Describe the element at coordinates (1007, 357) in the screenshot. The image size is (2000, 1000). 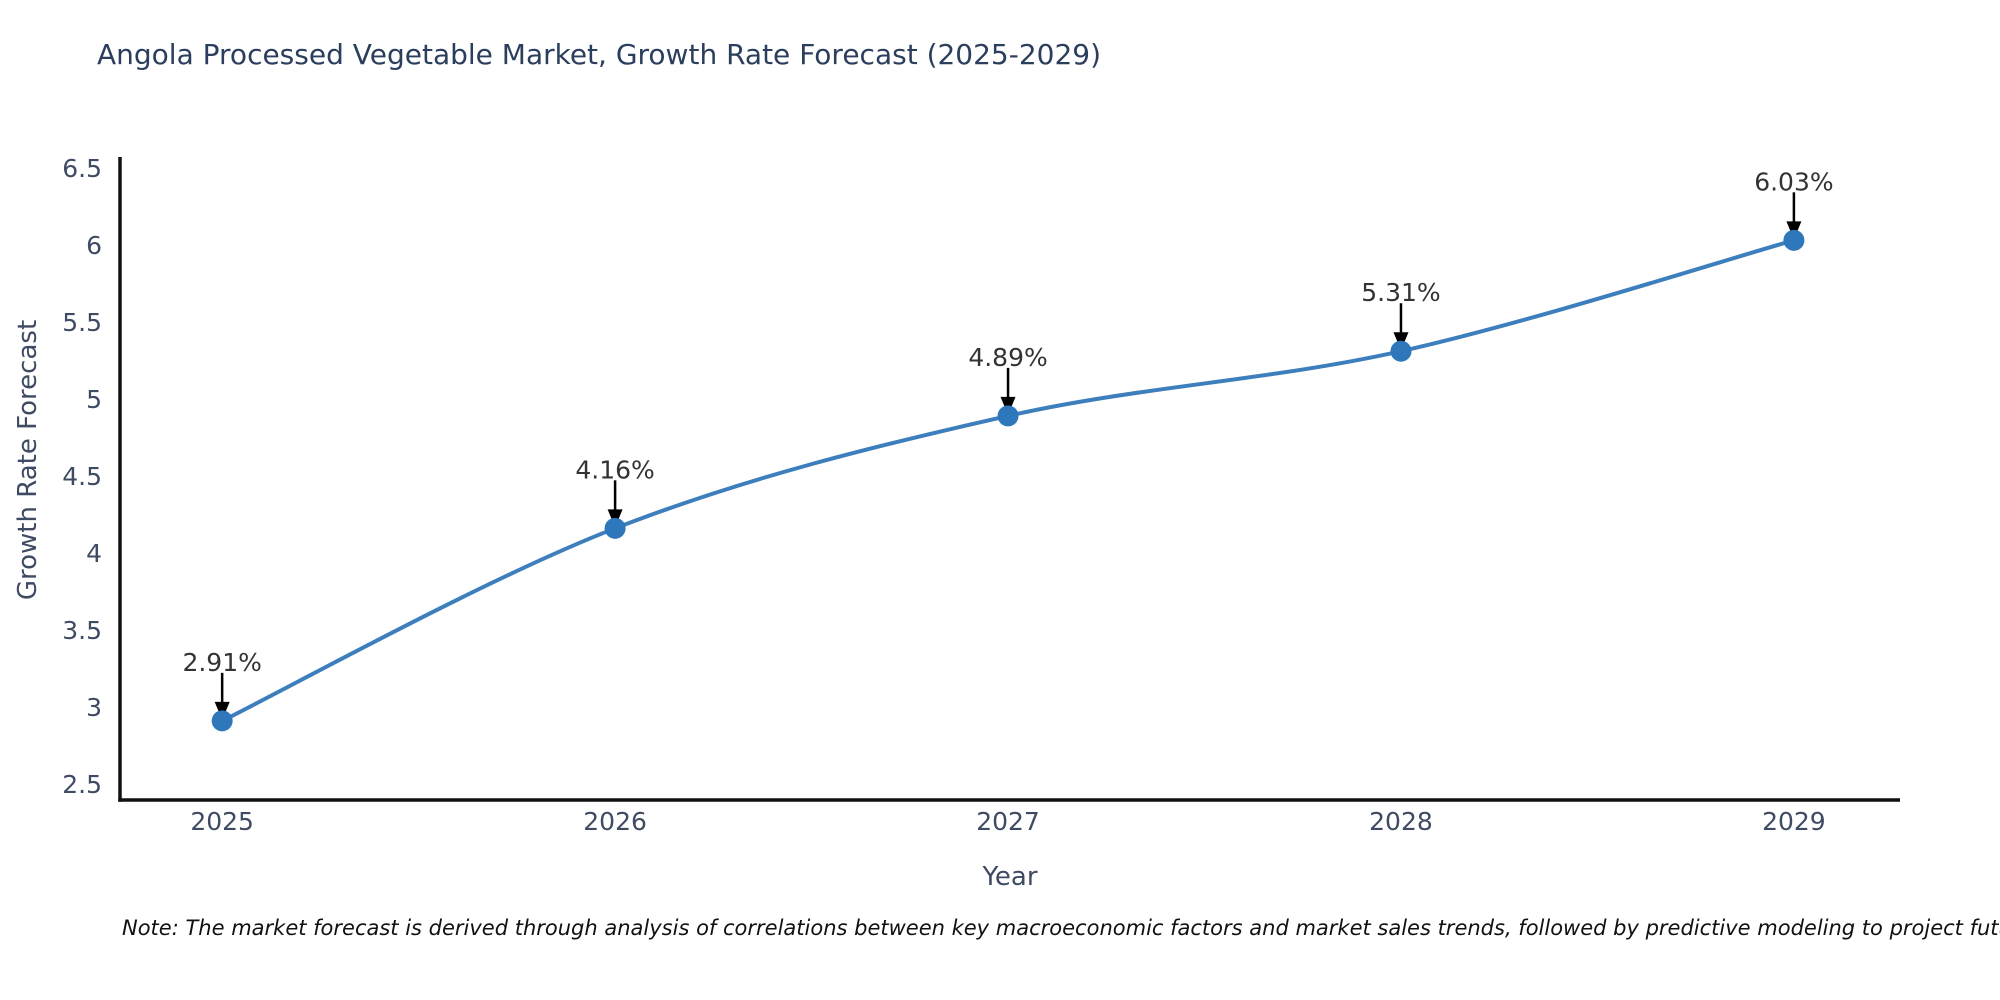
I see `point-label: 4.89%` at that location.